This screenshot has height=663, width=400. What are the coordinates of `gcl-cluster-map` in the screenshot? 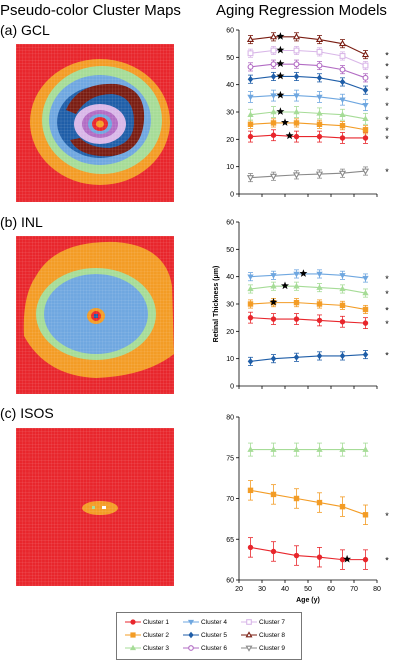 It's located at (95, 123).